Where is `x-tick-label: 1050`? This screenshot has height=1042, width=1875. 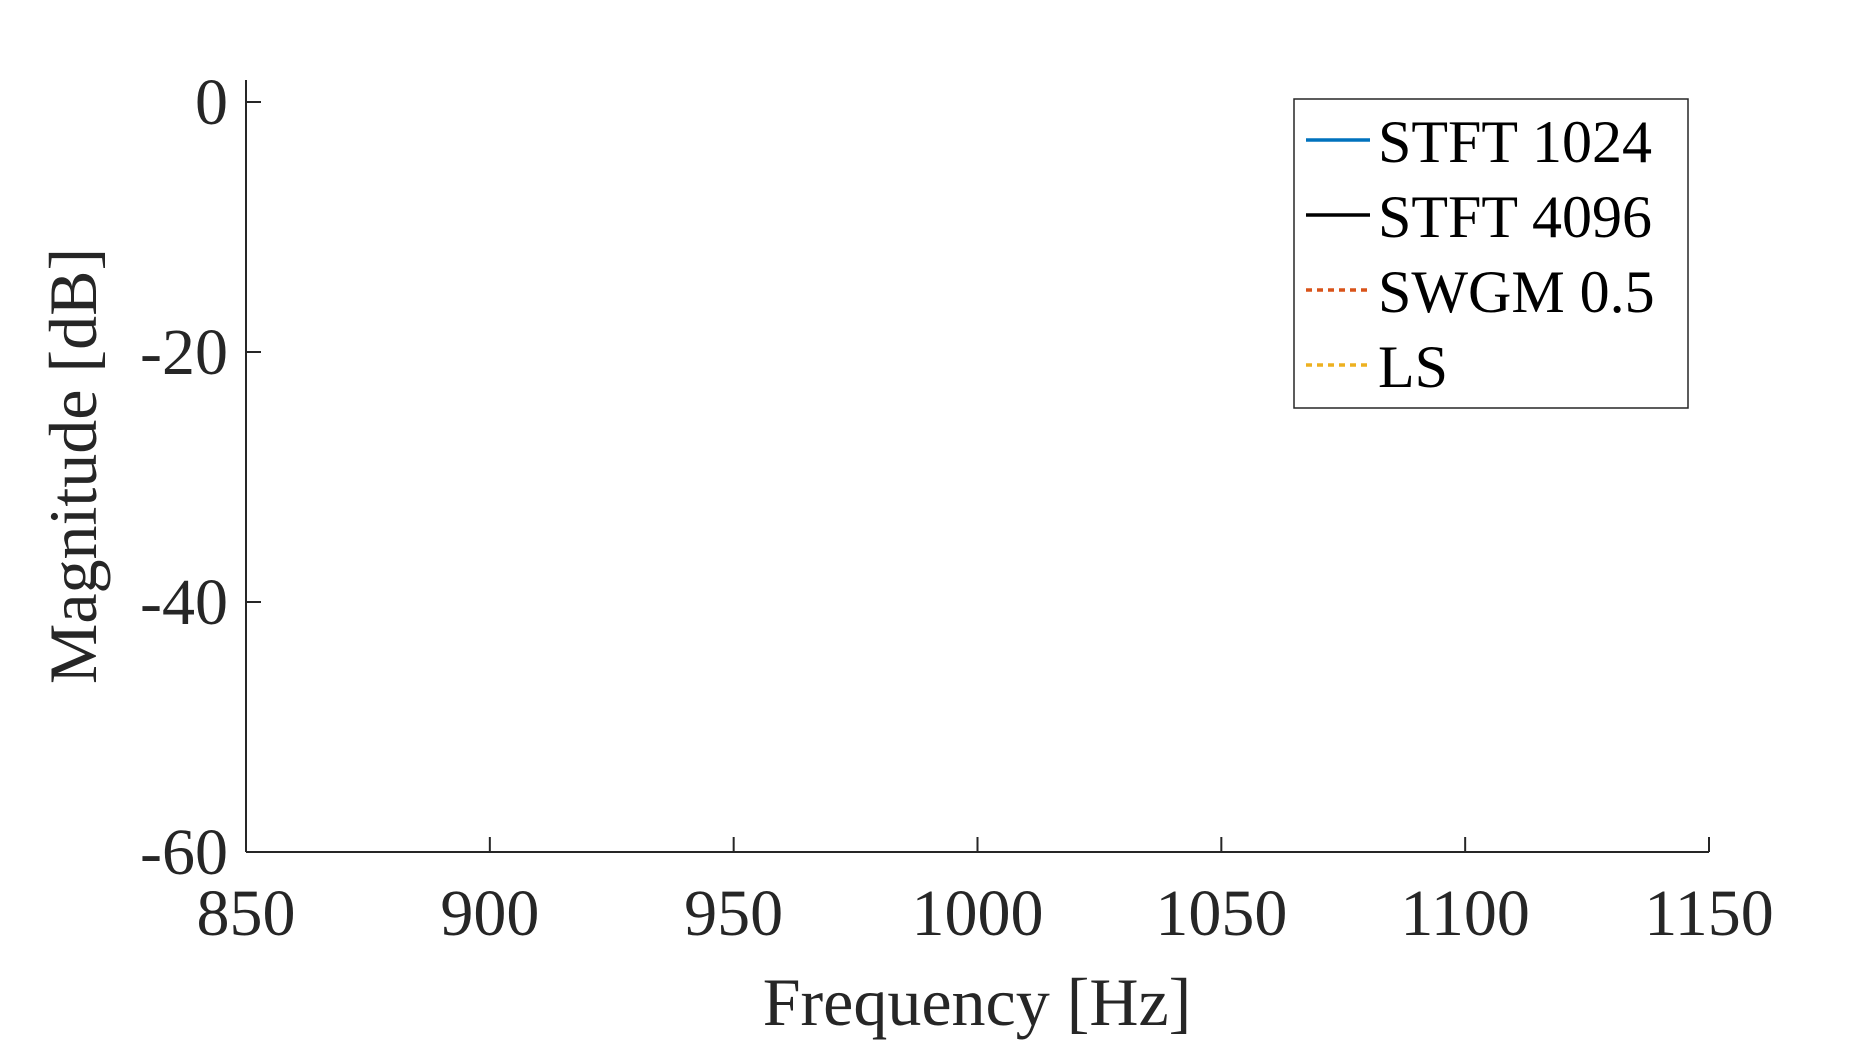 x-tick-label: 1050 is located at coordinates (1221, 913).